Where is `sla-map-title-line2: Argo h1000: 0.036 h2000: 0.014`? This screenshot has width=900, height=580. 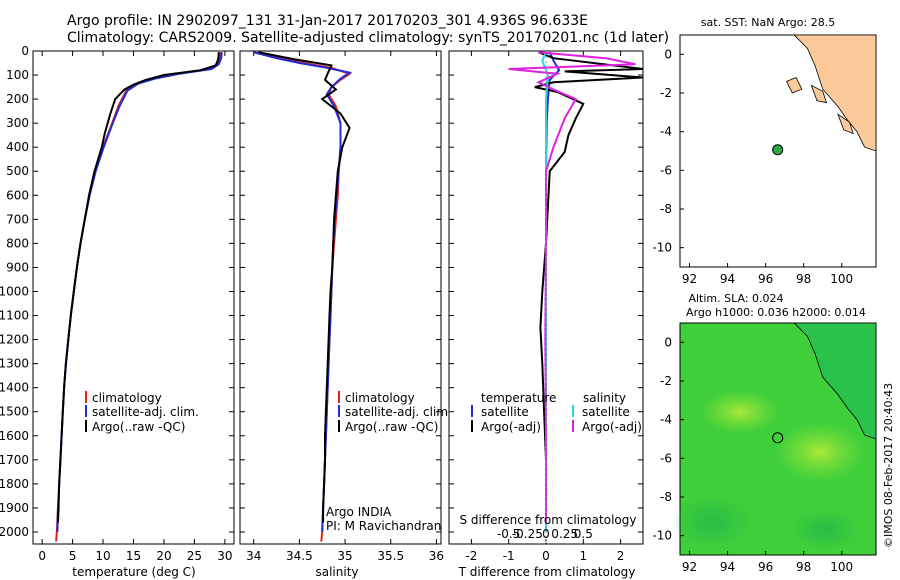 sla-map-title-line2: Argo h1000: 0.036 h2000: 0.014 is located at coordinates (776, 312).